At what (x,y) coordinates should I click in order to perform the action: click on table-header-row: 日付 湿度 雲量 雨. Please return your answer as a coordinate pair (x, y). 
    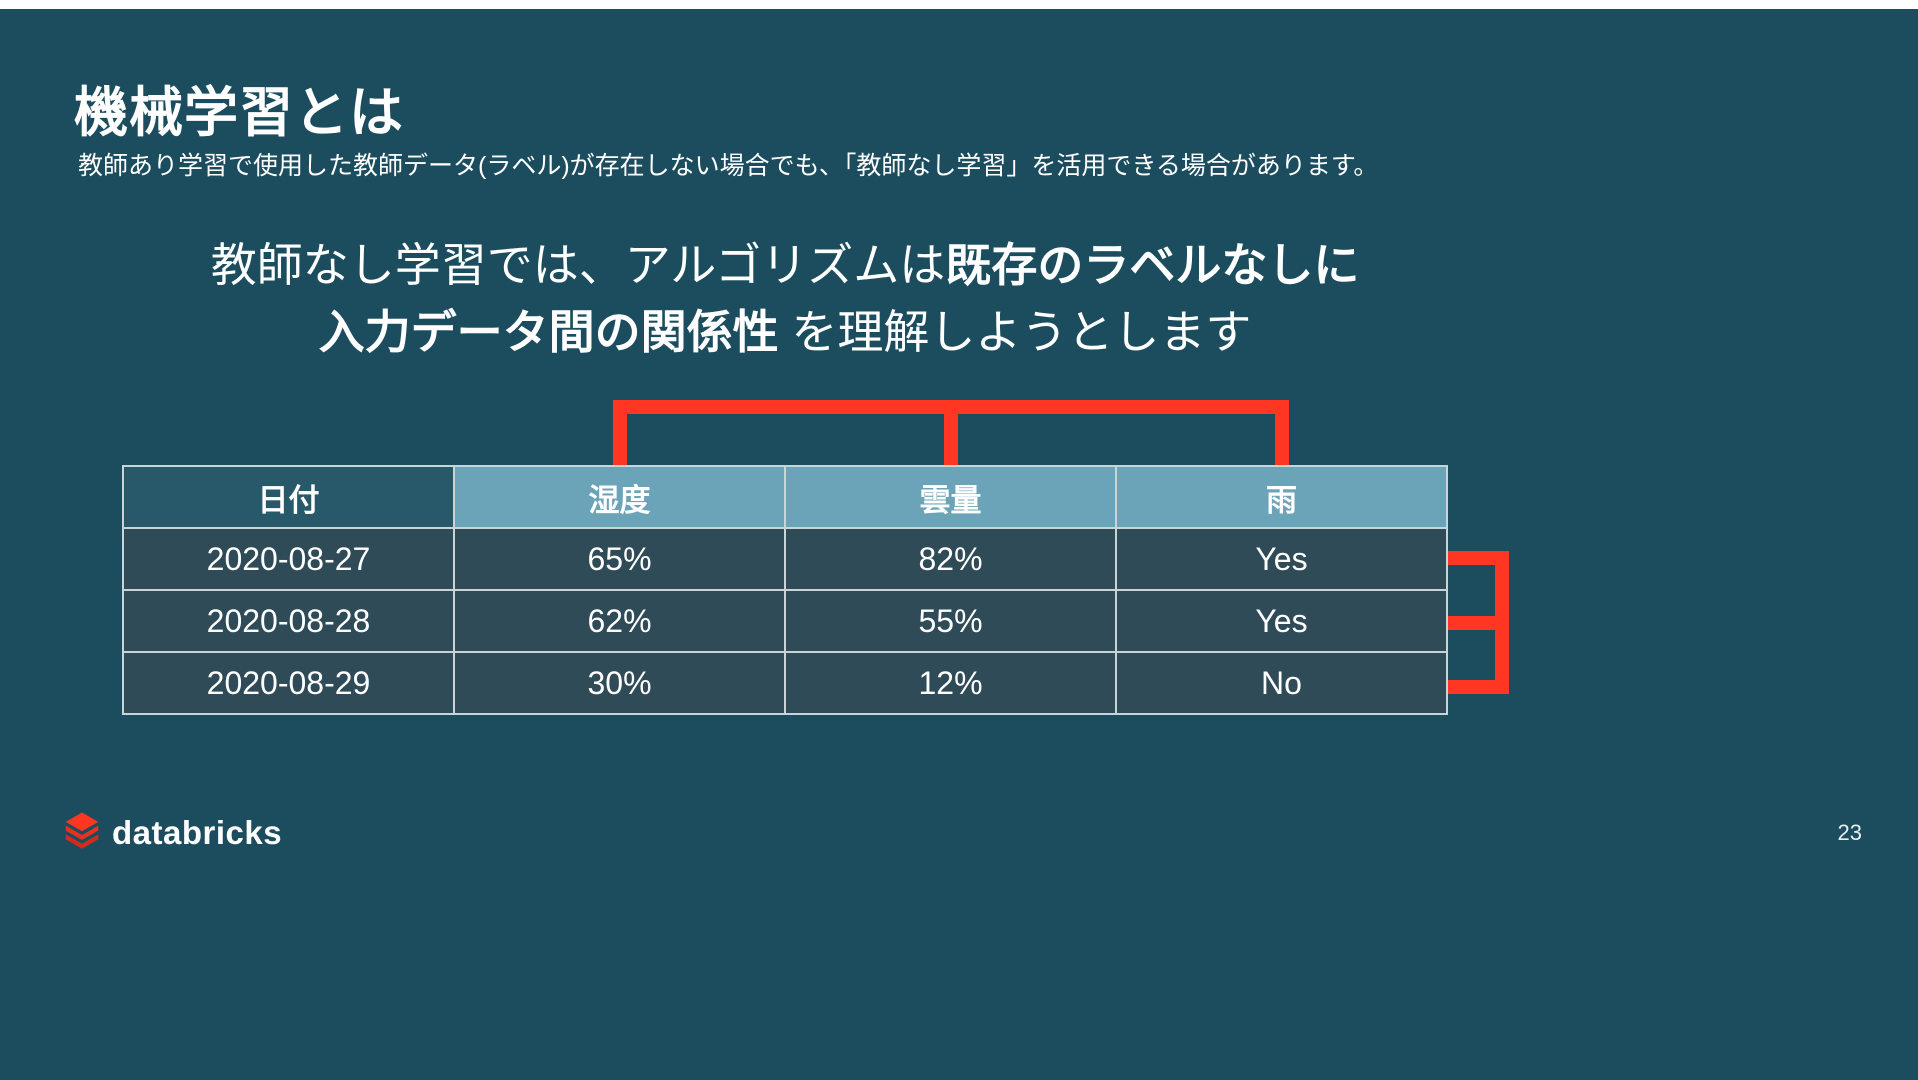
    Looking at the image, I should click on (785, 497).